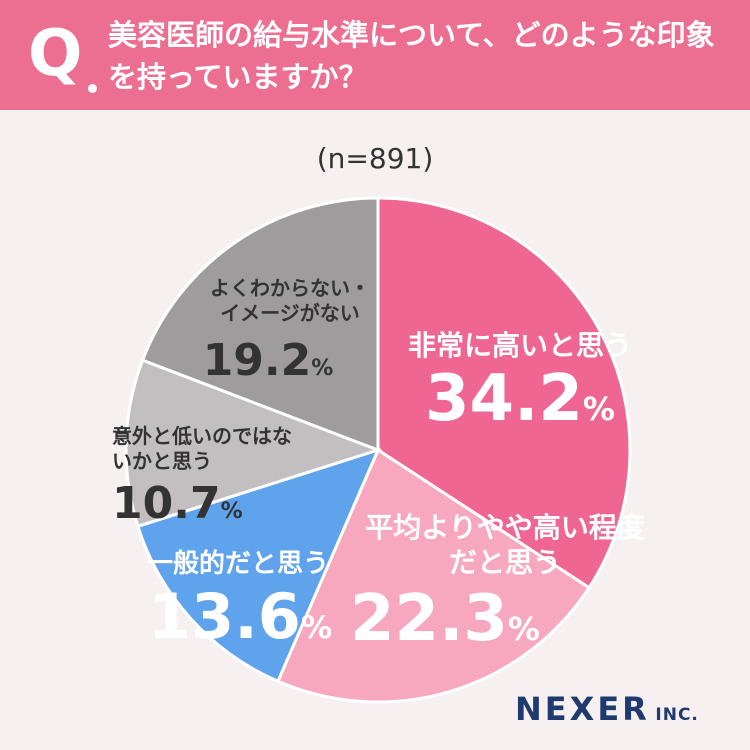 The image size is (750, 750). I want to click on question-header: Q 美容医師の給与水準について、どのような印象を持っていますか？, so click(375, 55).